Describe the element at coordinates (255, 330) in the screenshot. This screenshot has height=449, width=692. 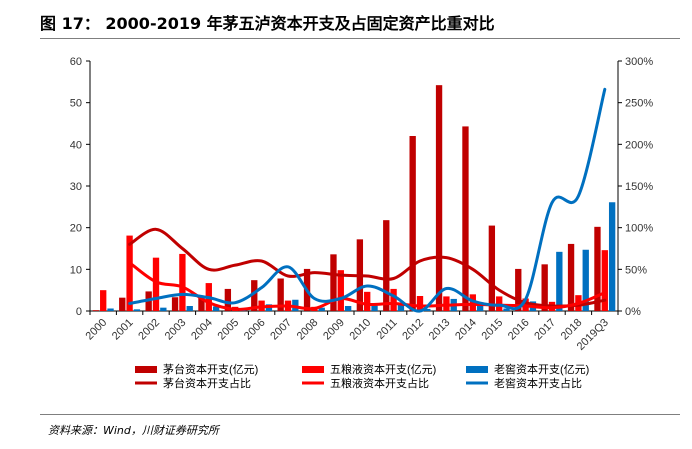
I see `x-tick-label: 2006` at that location.